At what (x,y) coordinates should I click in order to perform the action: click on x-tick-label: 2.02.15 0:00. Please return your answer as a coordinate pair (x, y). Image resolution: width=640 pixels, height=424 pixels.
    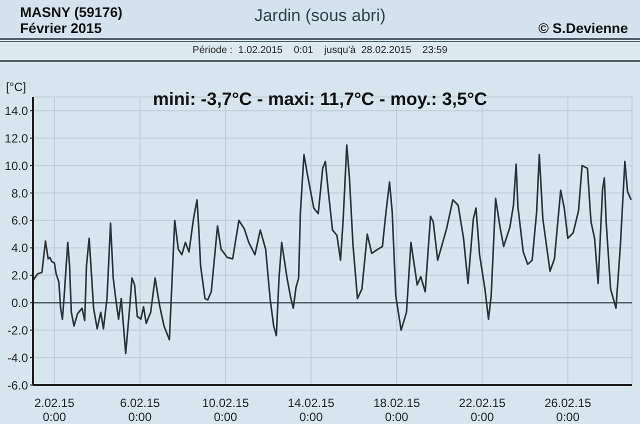
    Looking at the image, I should click on (54, 410).